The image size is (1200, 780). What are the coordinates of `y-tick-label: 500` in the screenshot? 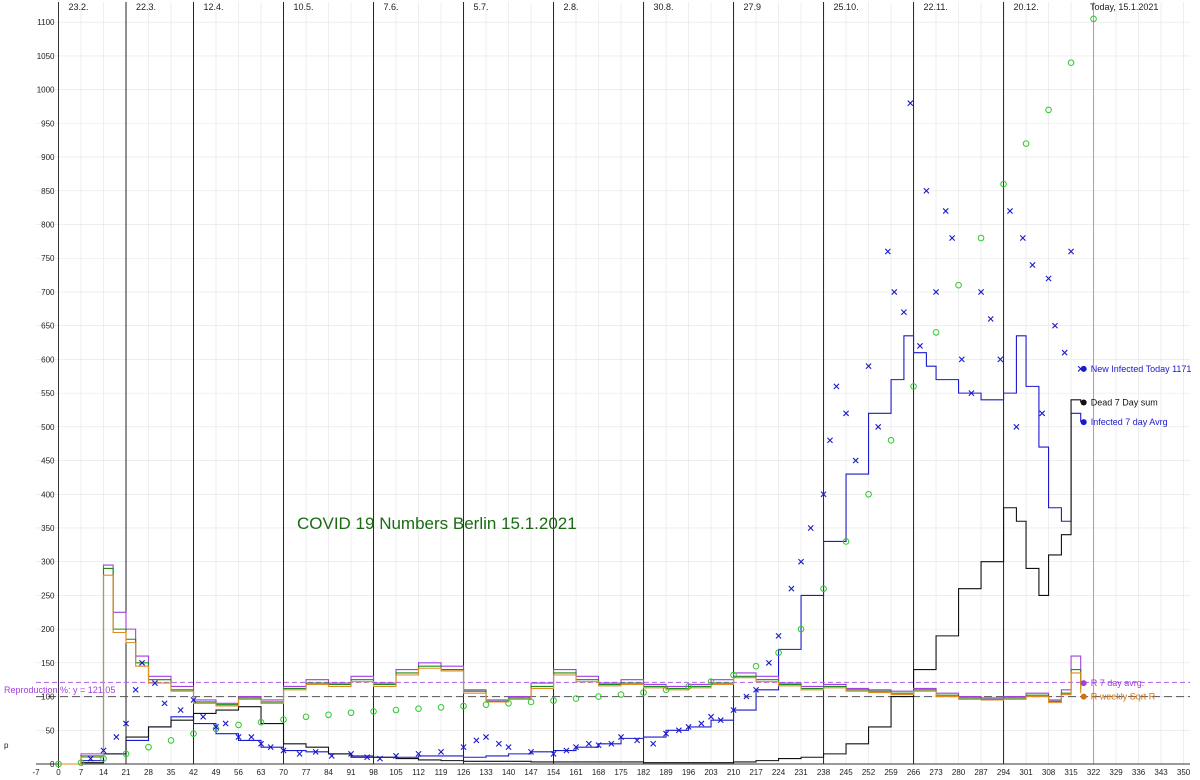 It's located at (48, 427).